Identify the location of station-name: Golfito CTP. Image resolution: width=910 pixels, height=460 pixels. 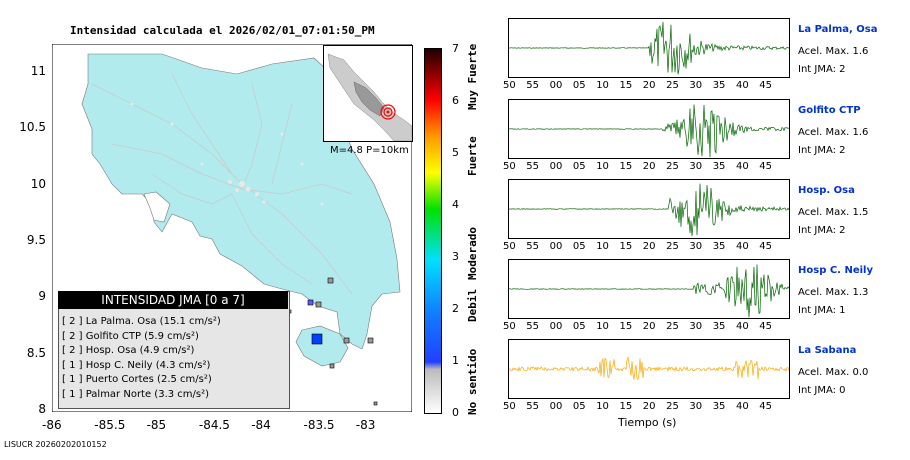
(829, 110).